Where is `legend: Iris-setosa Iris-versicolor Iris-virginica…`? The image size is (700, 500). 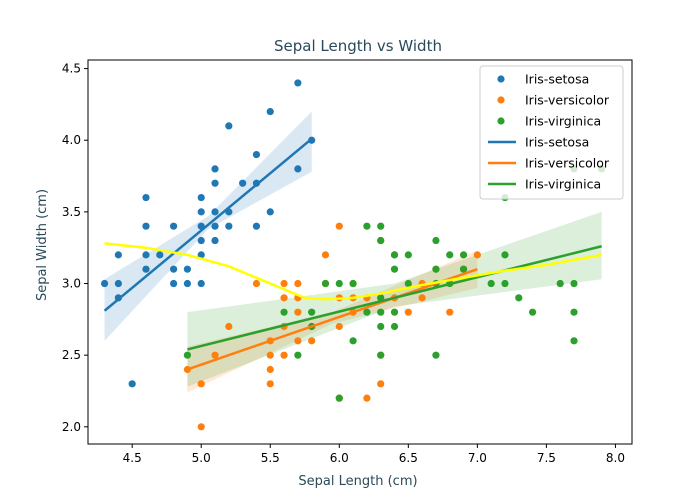 legend: Iris-setosa Iris-versicolor Iris-virginica… is located at coordinates (551, 132).